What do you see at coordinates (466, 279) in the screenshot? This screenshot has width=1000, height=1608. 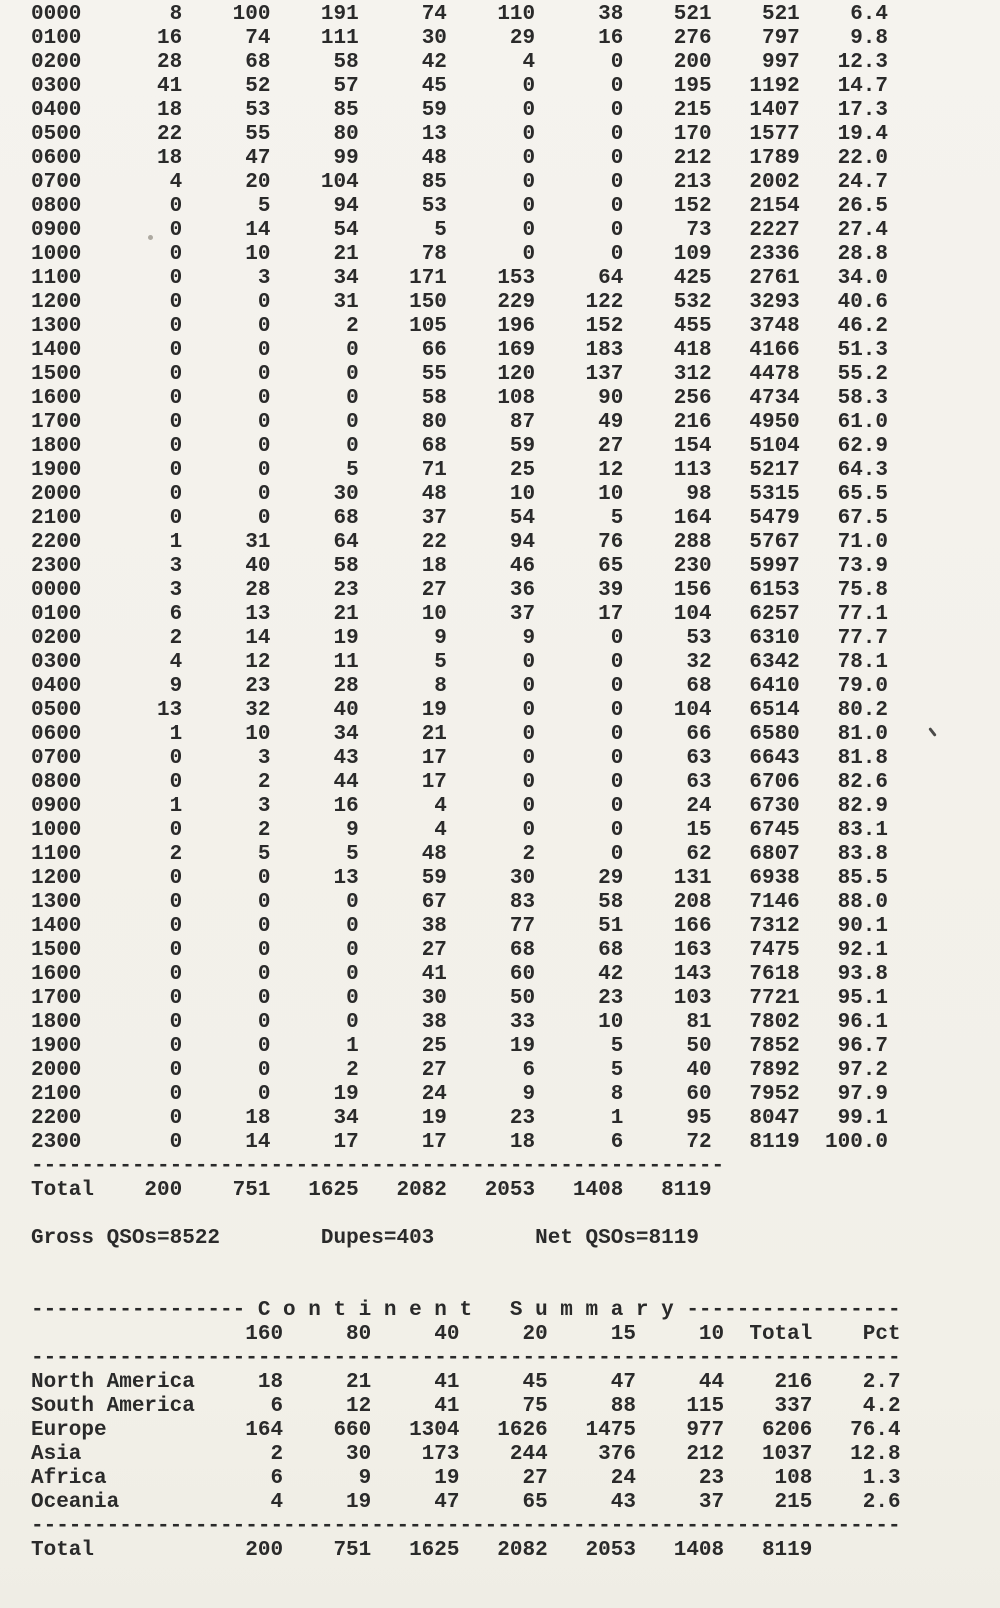 I see `rate-row: 1100 0 3 34 171 153 64 425 2761 34.0` at bounding box center [466, 279].